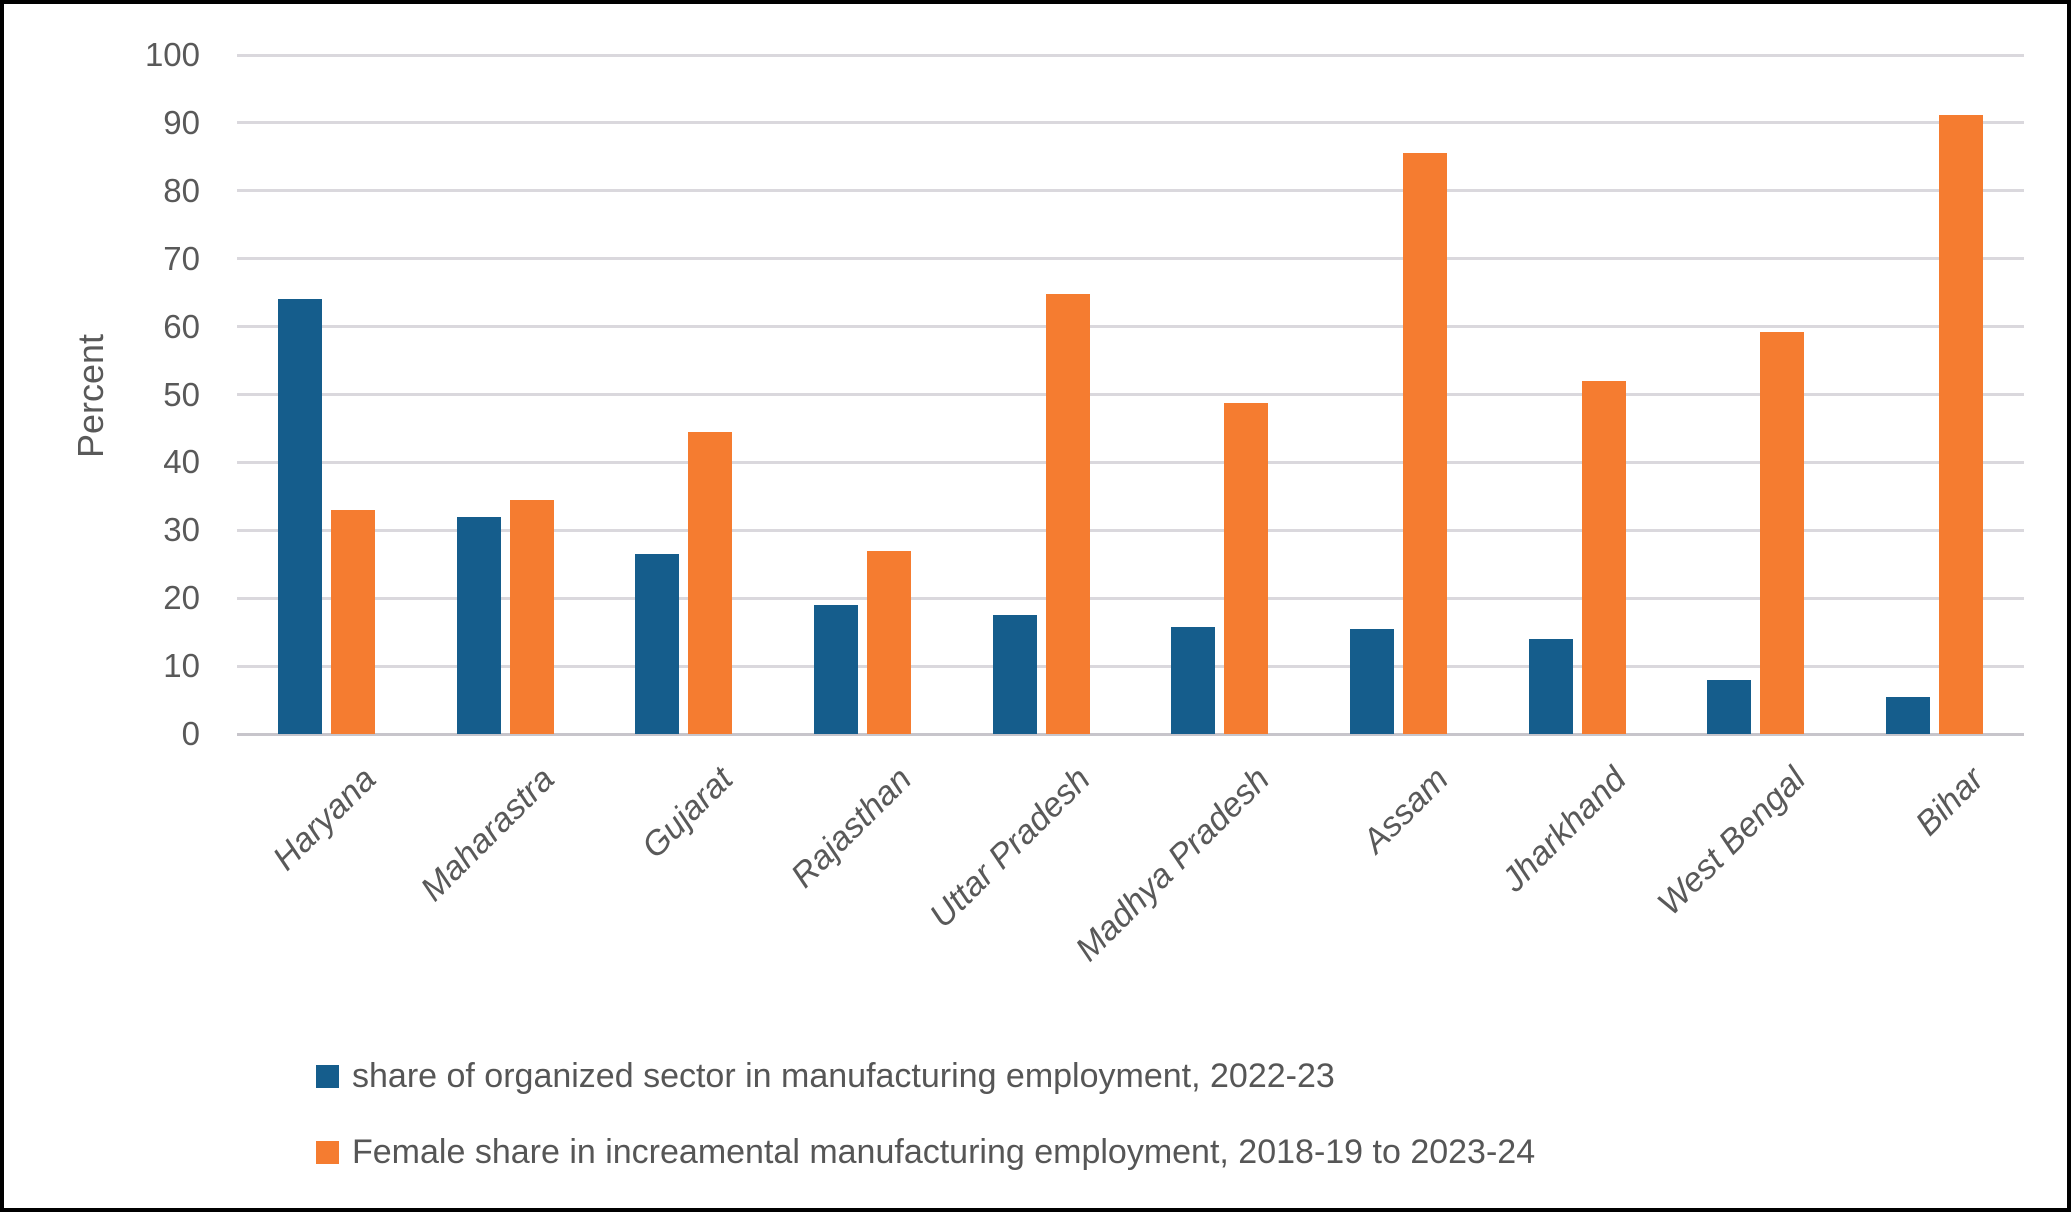 Image resolution: width=2071 pixels, height=1212 pixels. I want to click on bar-group-maharastra, so click(505, 394).